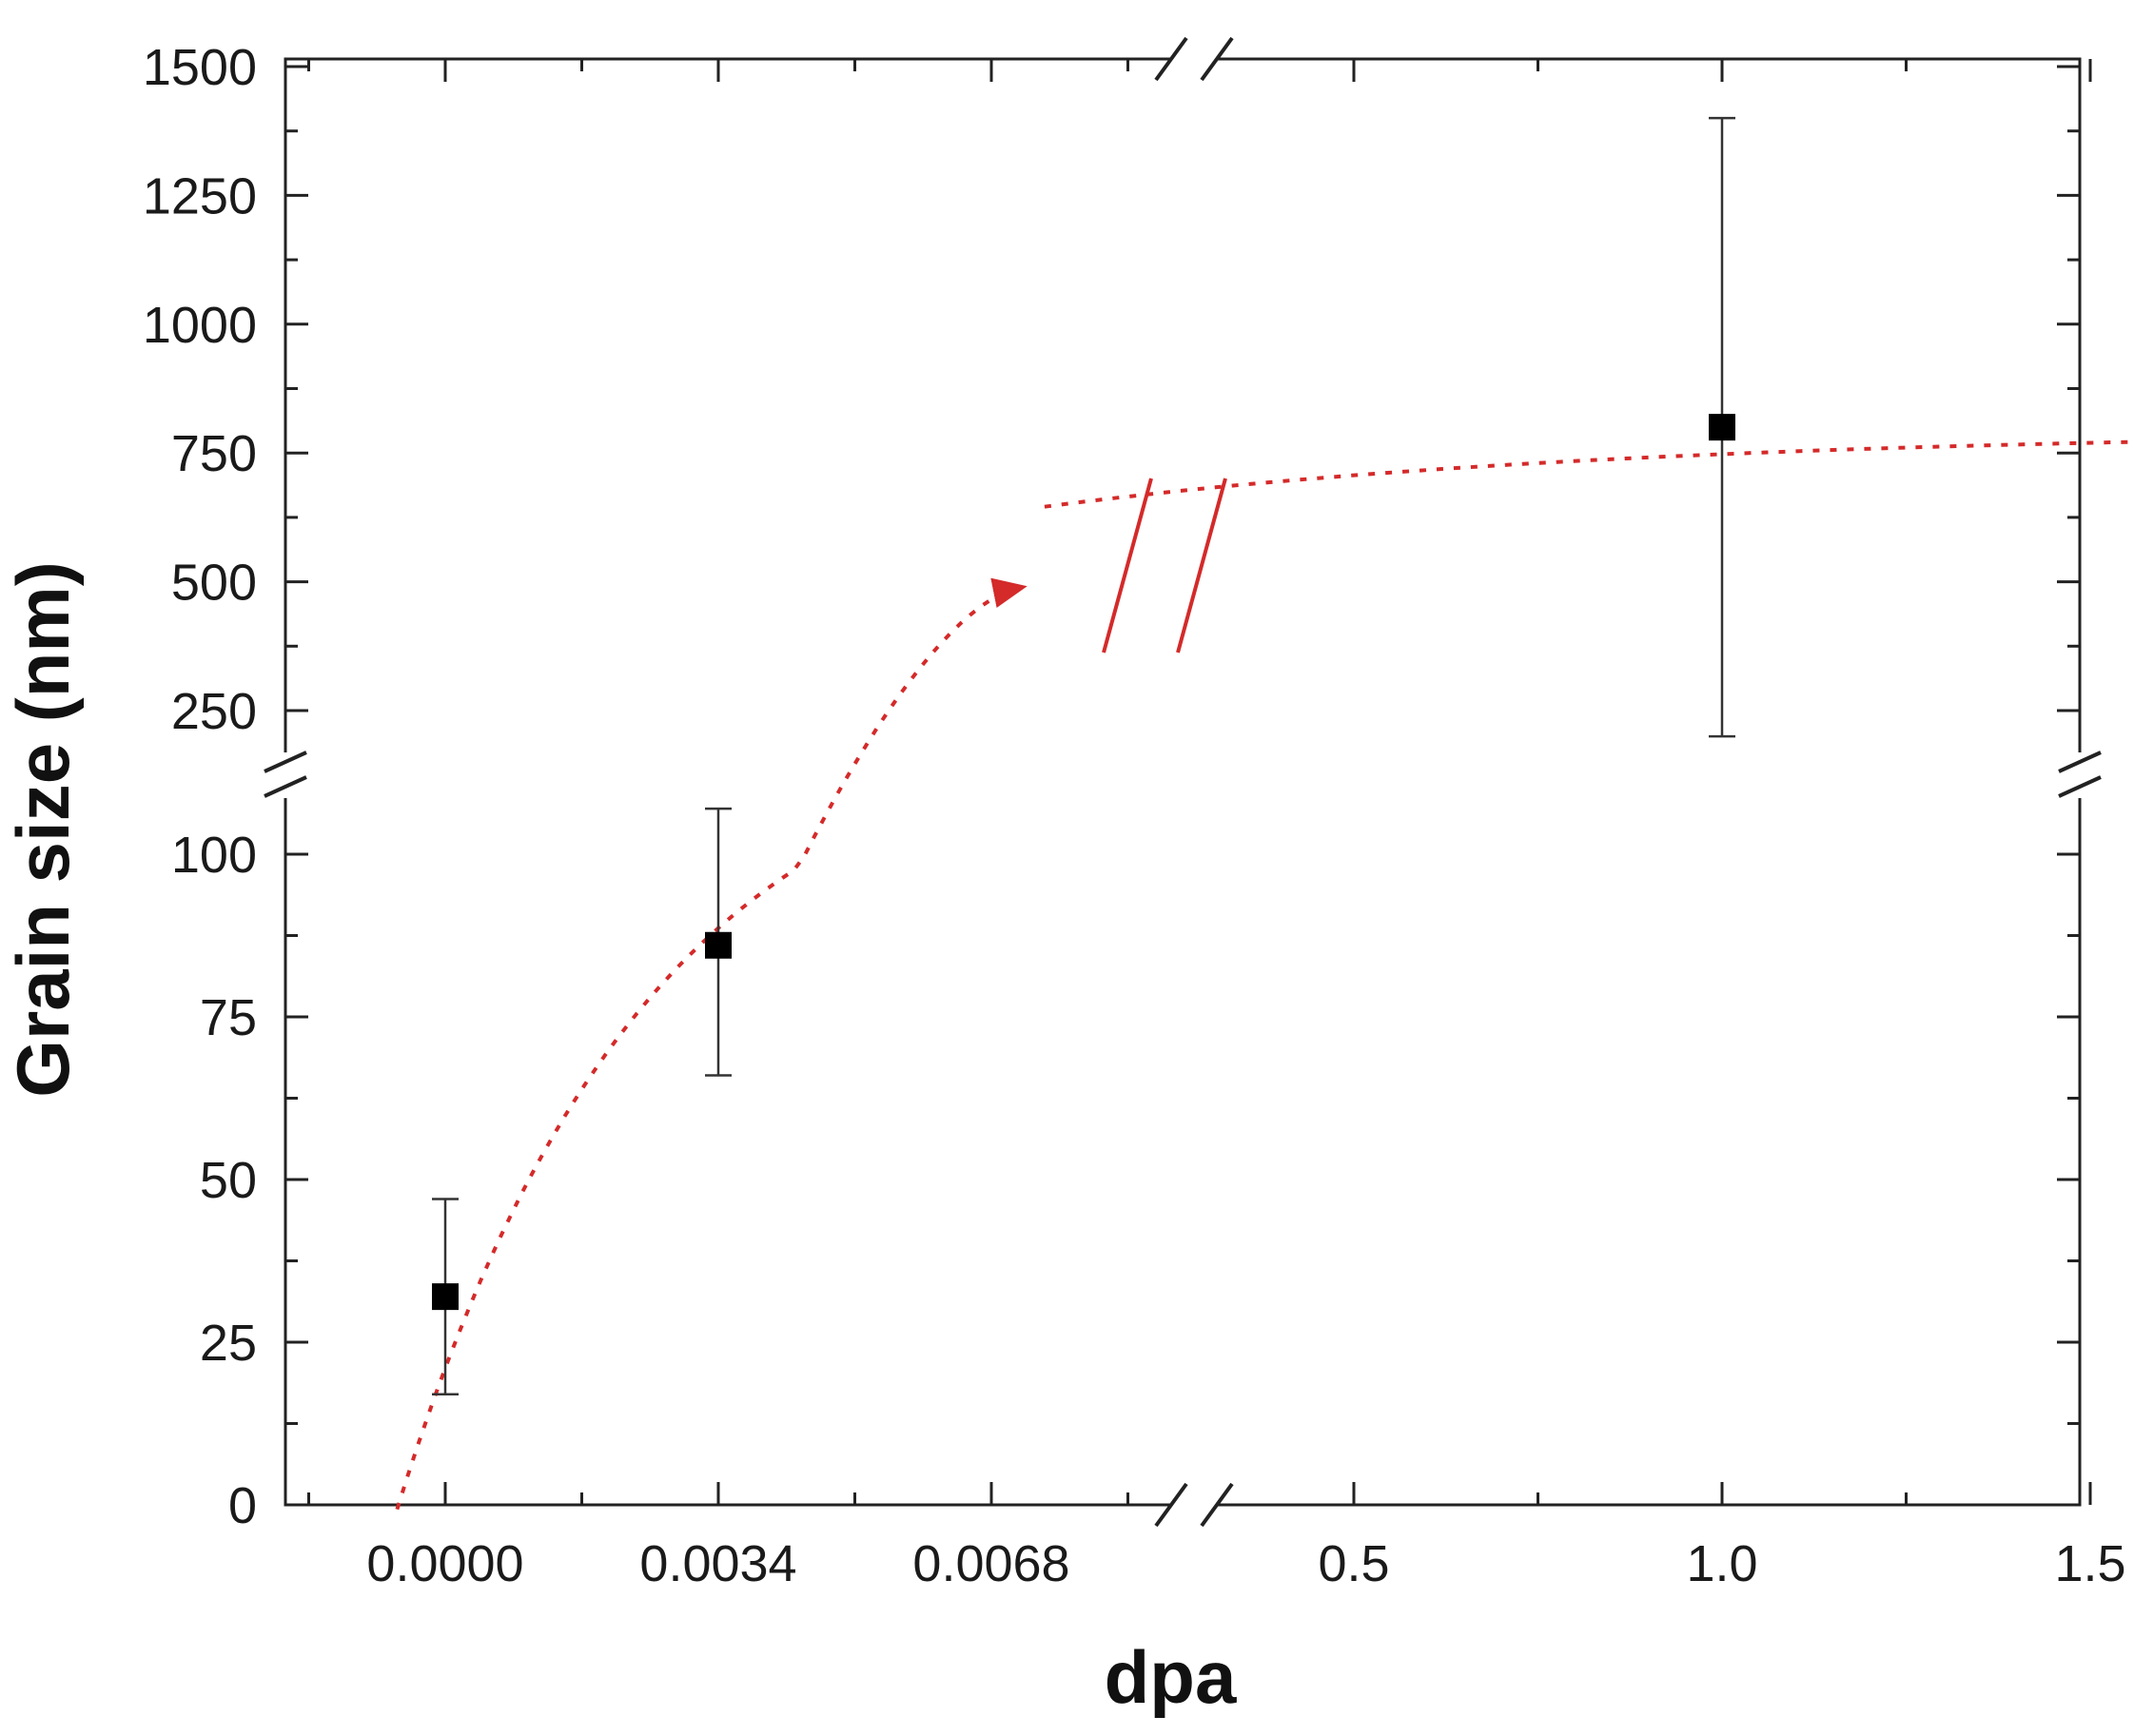  Describe the element at coordinates (200, 196) in the screenshot. I see `y-tick-label: 1250` at that location.